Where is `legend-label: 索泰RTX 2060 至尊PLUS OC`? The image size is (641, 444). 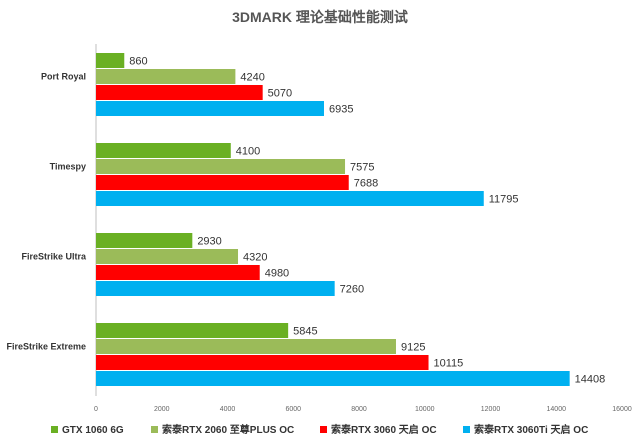
legend-label: 索泰RTX 2060 至尊PLUS OC is located at coordinates (228, 429).